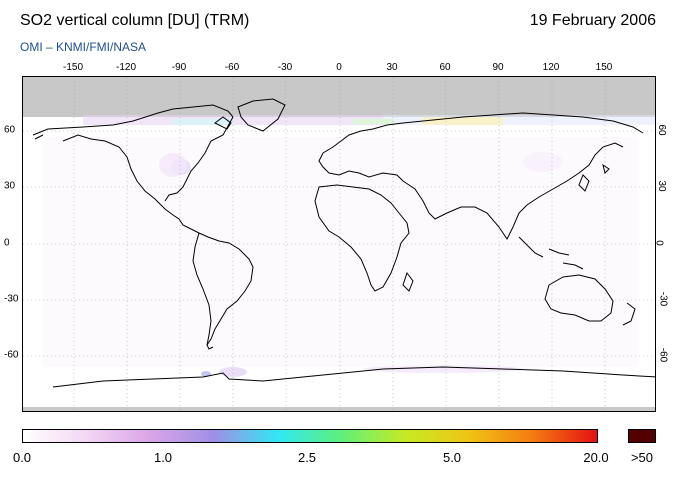 This screenshot has width=676, height=480. I want to click on lon-tick: -150, so click(73, 67).